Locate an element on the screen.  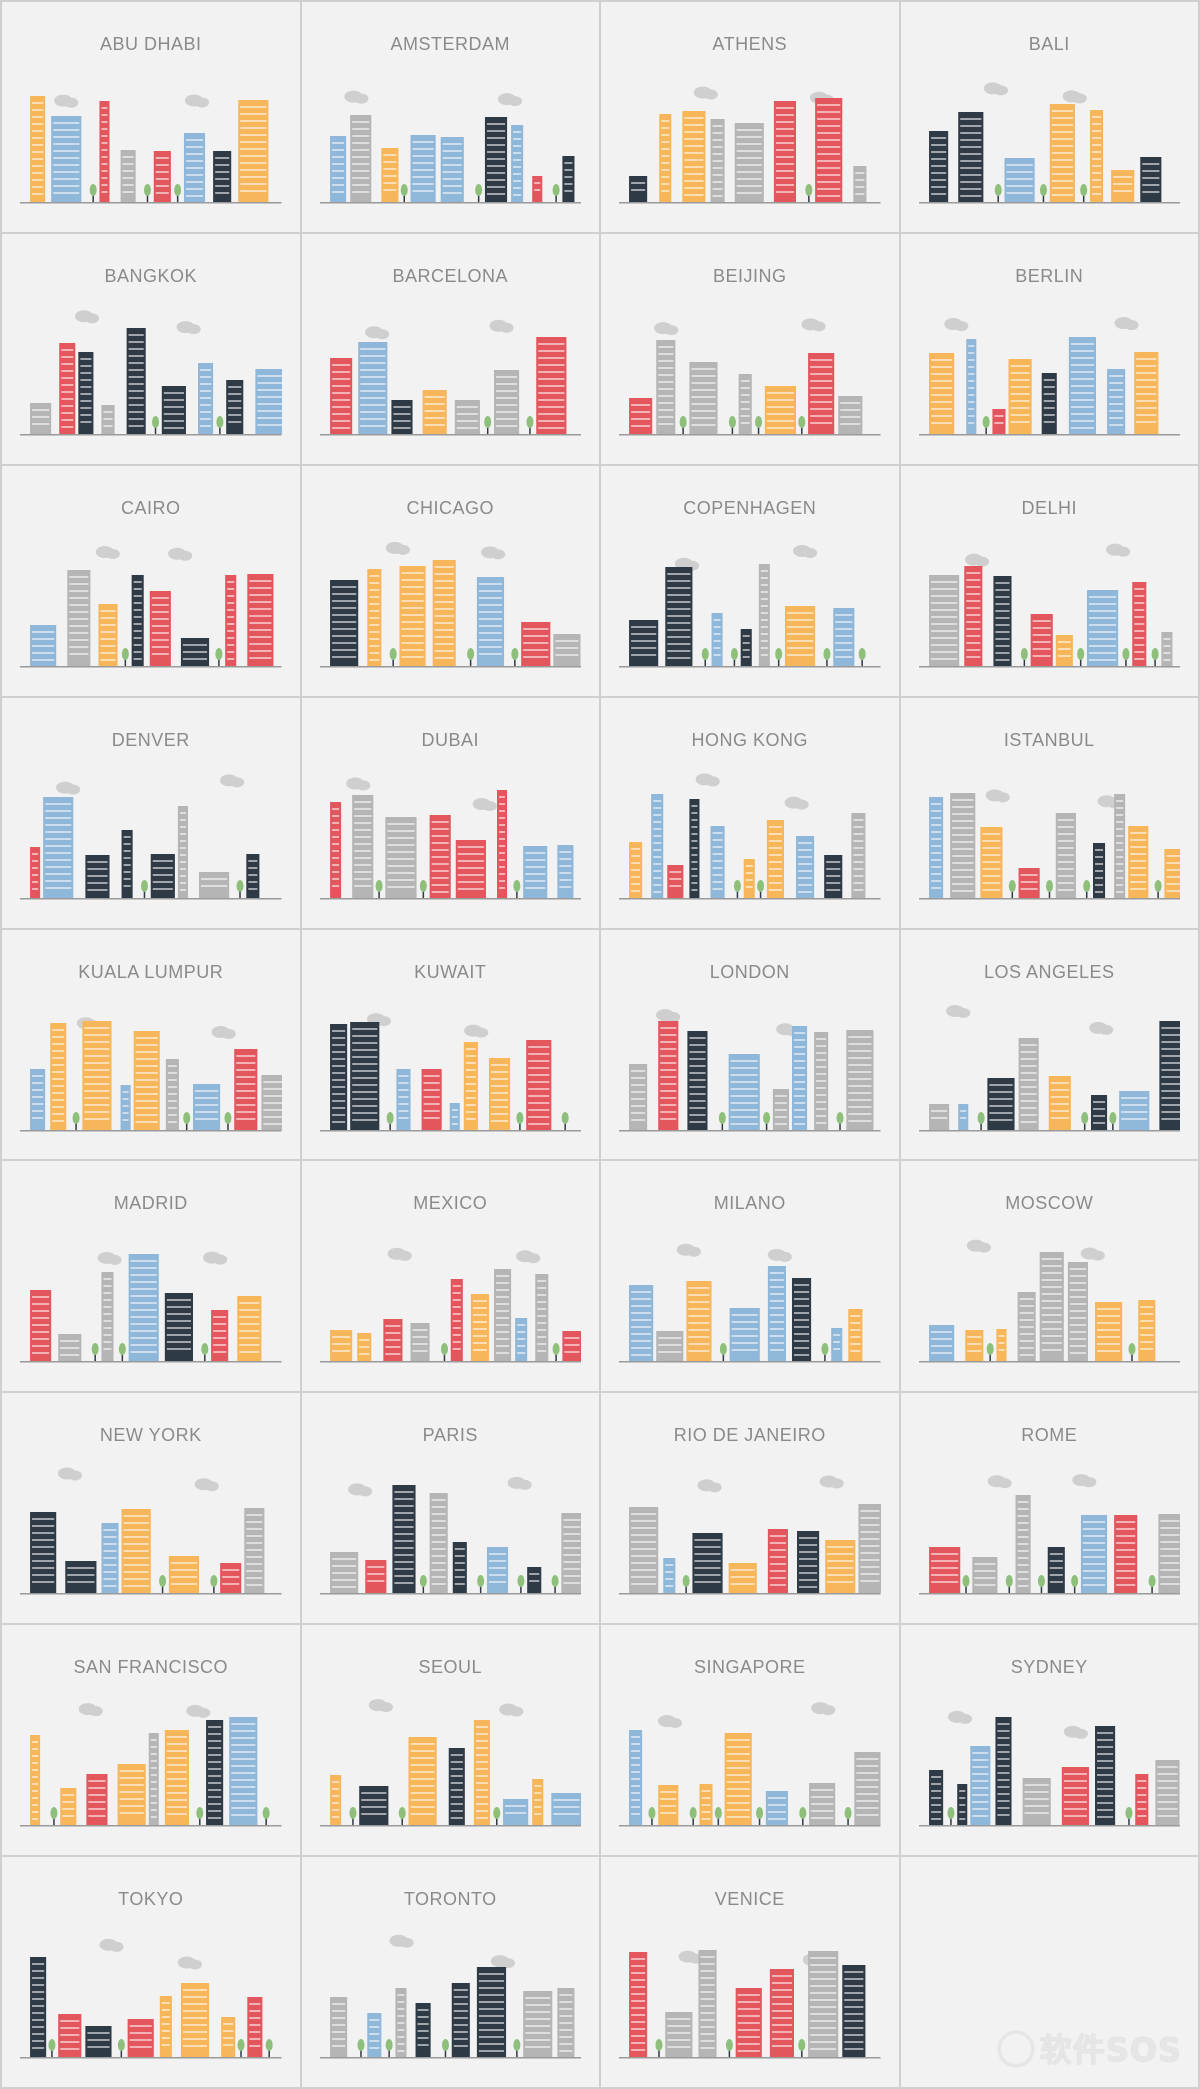
city-title: LONDON is located at coordinates (749, 971).